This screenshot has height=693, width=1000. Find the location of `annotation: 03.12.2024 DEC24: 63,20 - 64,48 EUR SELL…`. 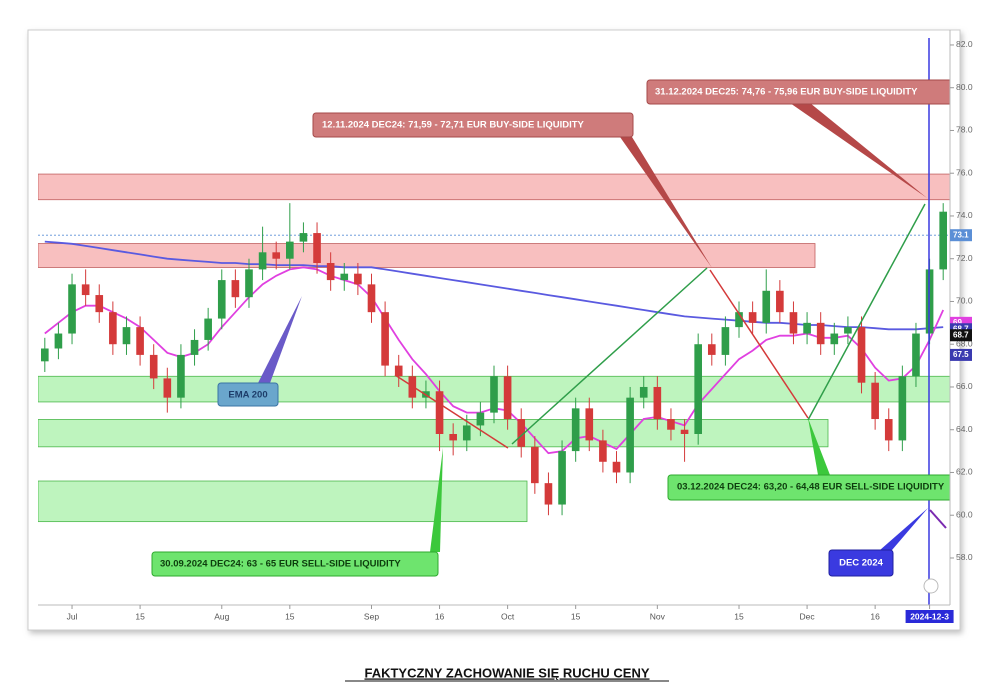

annotation: 03.12.2024 DEC24: 63,20 - 64,48 EUR SELL… is located at coordinates (811, 487).